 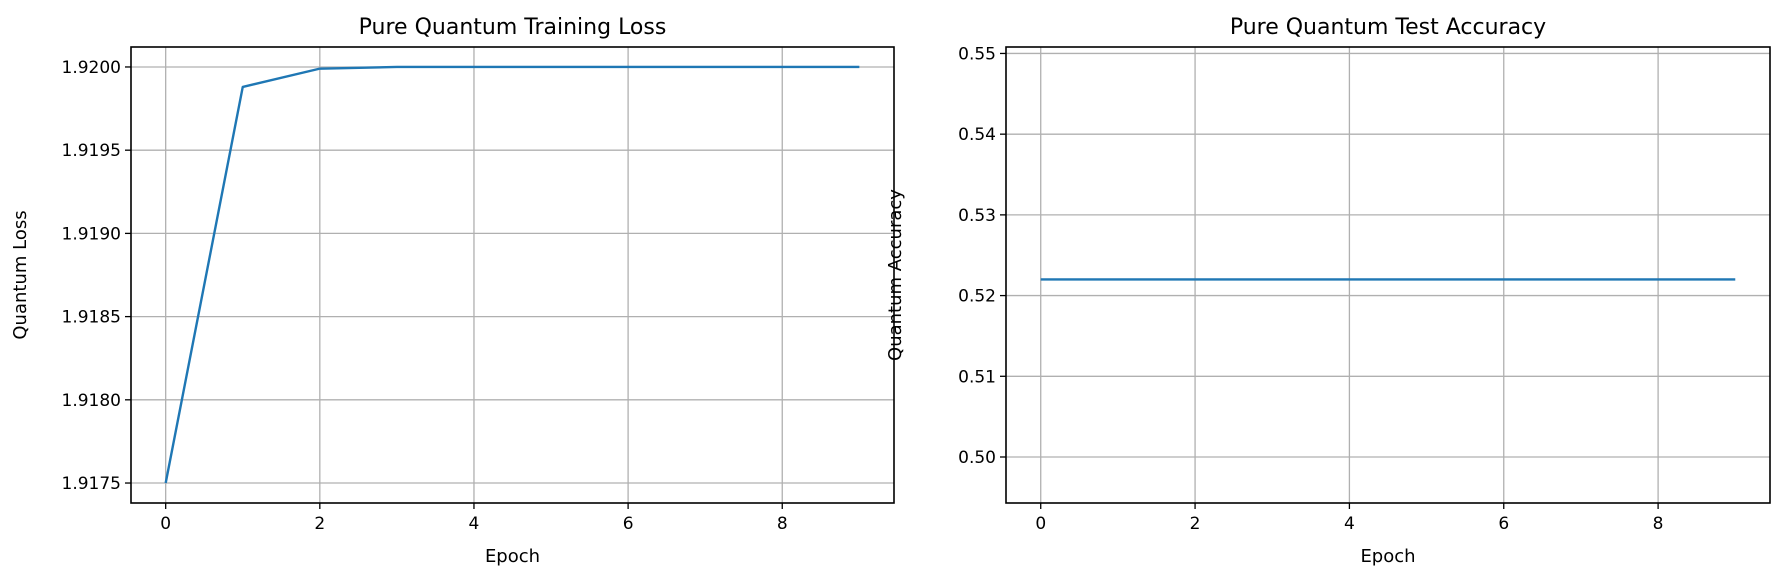 I want to click on y-tick-label: 0.55, so click(x=977, y=54).